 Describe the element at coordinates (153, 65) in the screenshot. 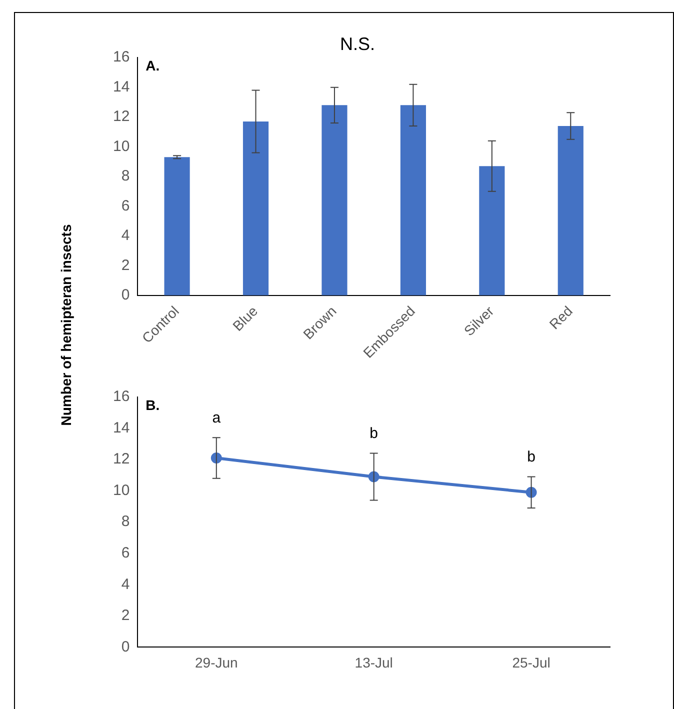

I see `annotation: A.` at that location.